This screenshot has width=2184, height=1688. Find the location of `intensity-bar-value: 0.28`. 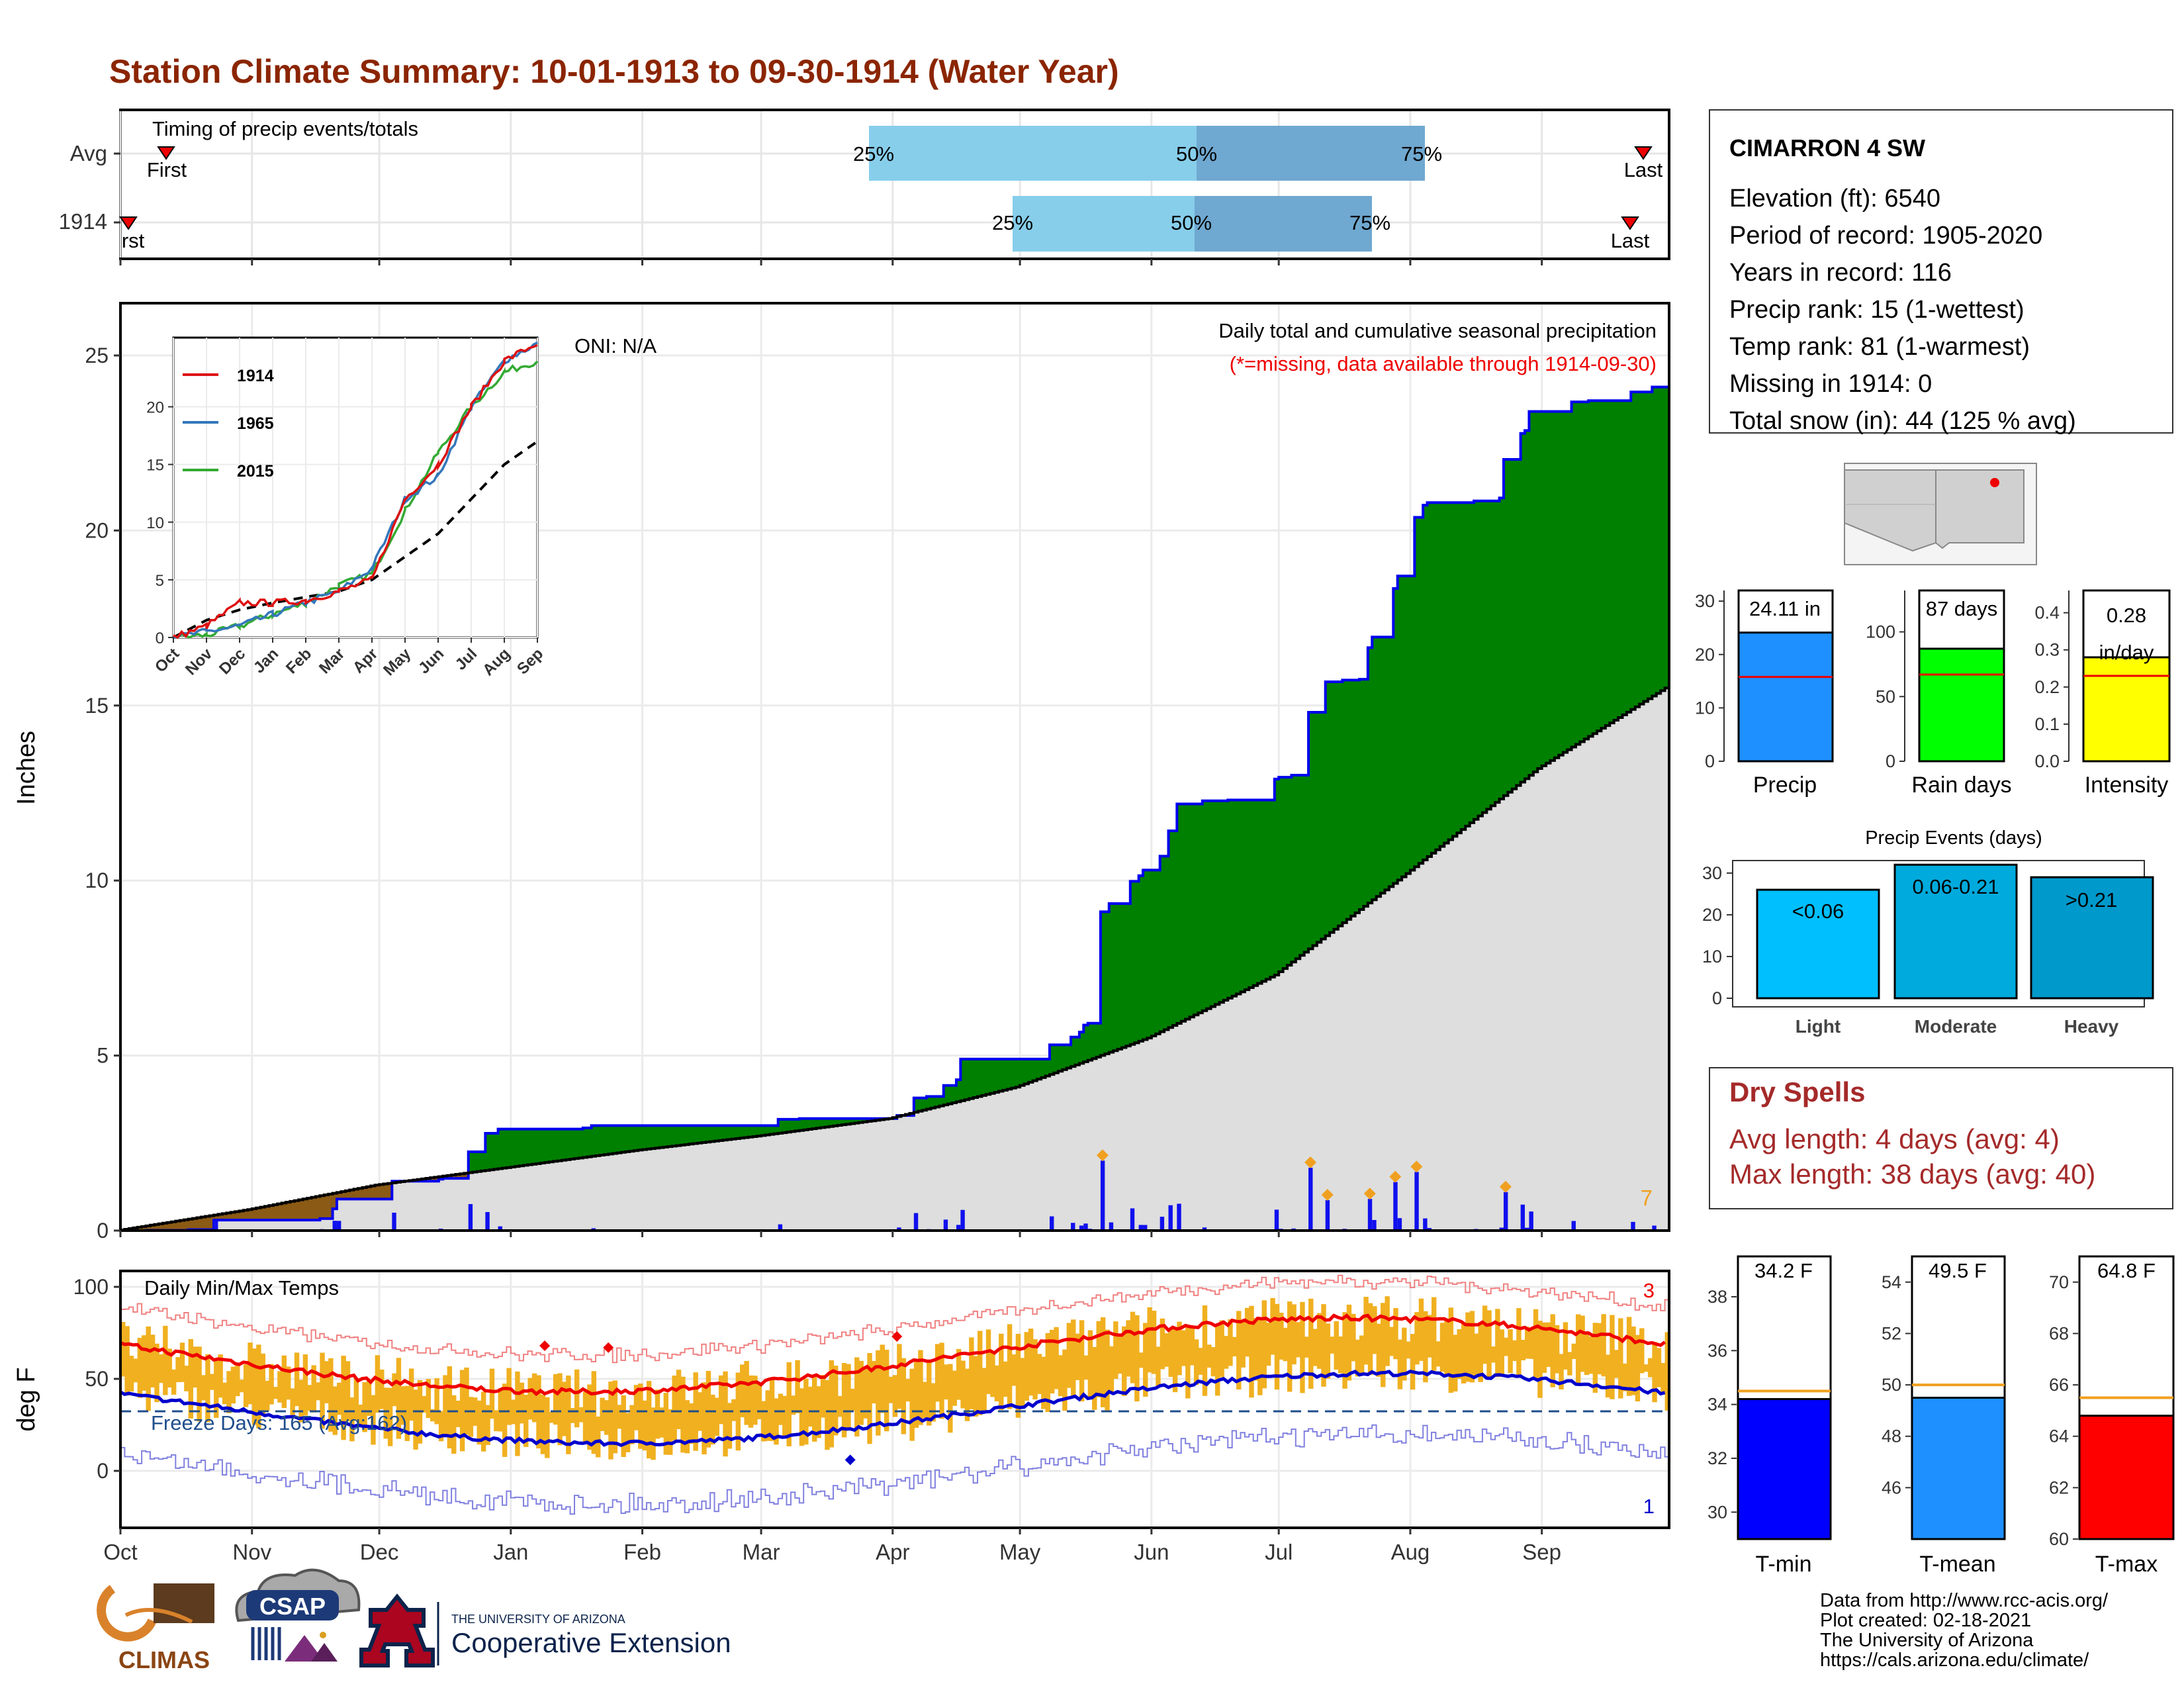

intensity-bar-value: 0.28 is located at coordinates (2126, 615).